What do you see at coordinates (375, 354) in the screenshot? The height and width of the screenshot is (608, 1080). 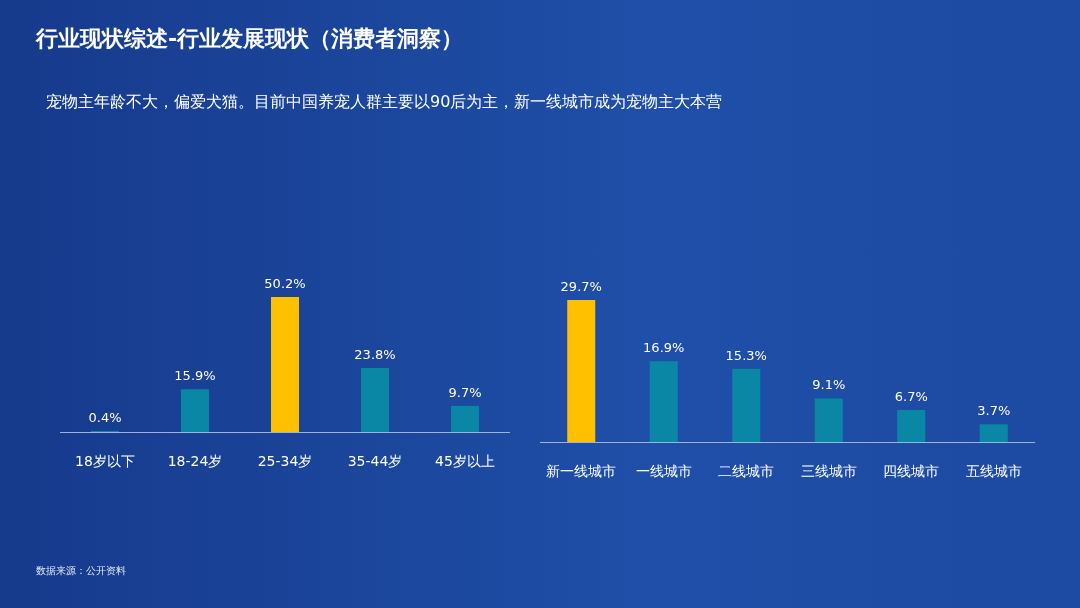 I see `data-label: 23.8%` at bounding box center [375, 354].